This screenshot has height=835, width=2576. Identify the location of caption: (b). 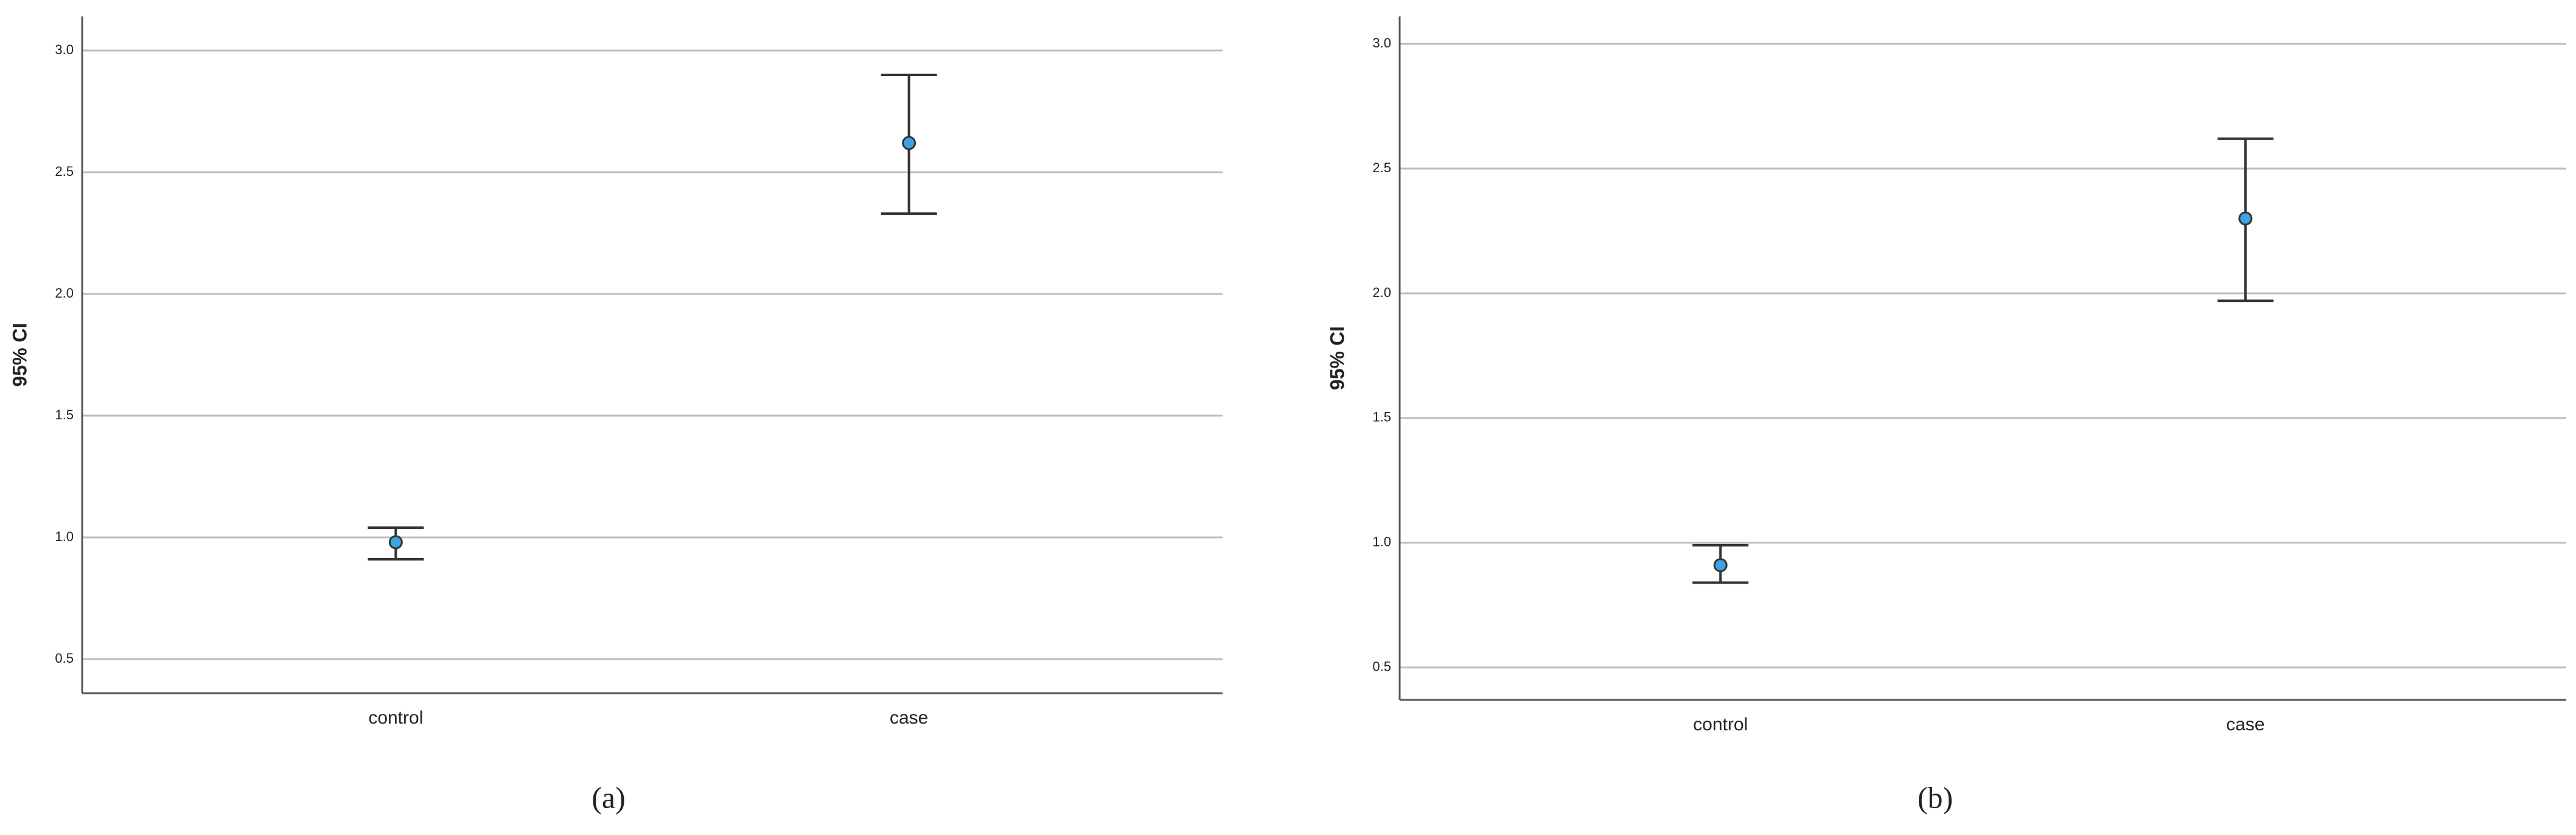
(1936, 797).